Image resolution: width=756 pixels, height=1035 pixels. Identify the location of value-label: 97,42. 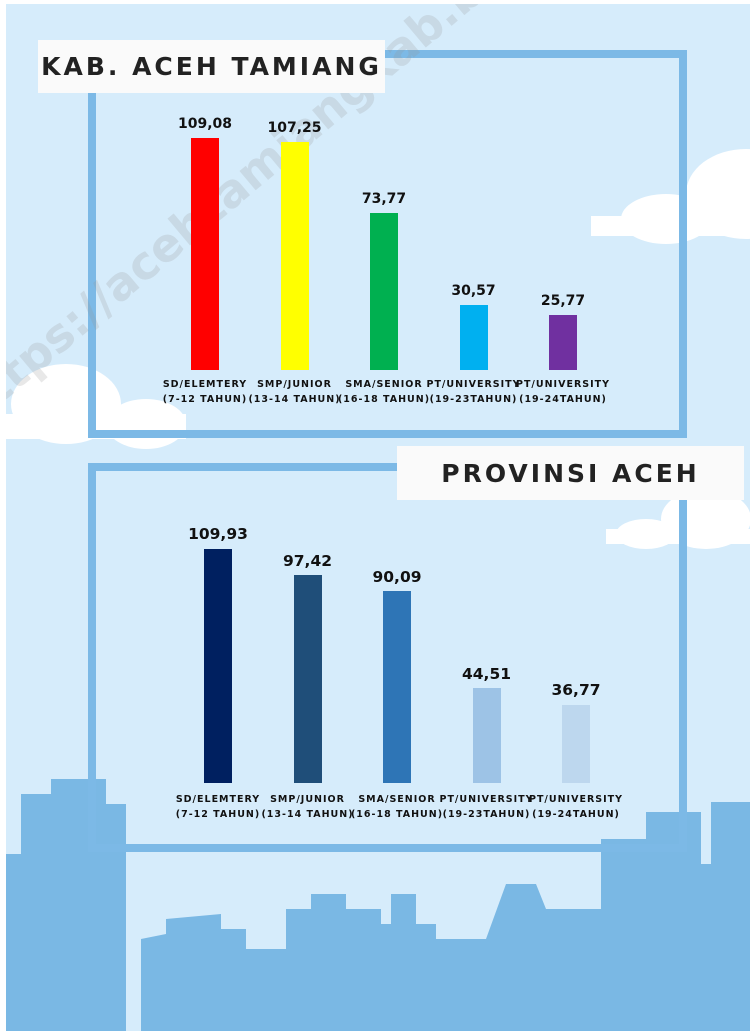
(307, 560).